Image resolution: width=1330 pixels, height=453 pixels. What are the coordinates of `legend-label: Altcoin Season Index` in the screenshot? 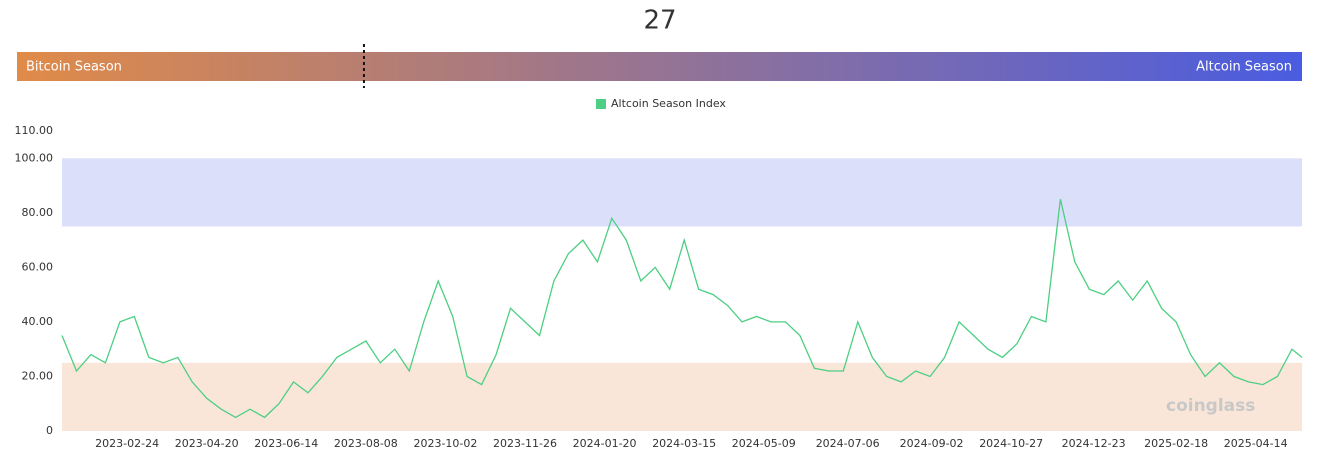 It's located at (668, 103).